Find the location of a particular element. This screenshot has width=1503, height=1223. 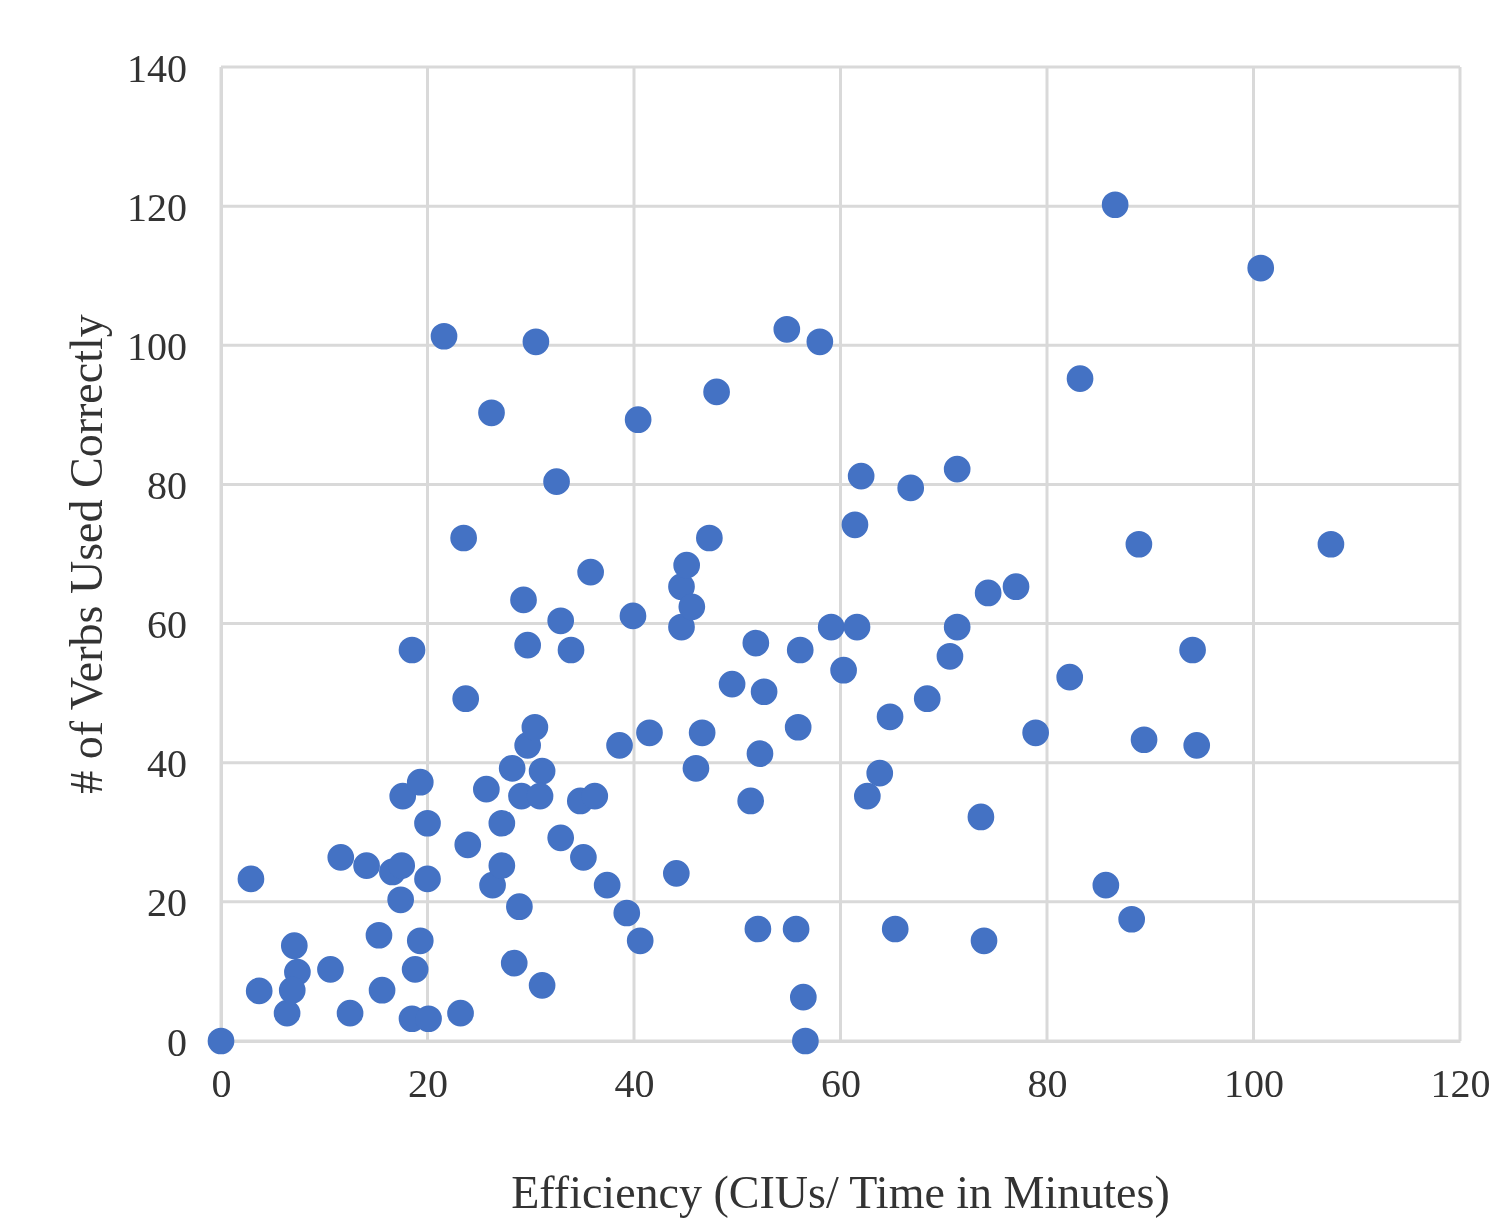

x-tick-label: 60 is located at coordinates (841, 1084).